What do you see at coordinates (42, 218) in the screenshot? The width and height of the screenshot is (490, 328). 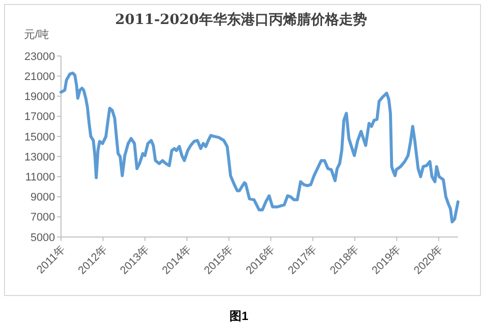 I see `y-tick-label: 7000` at bounding box center [42, 218].